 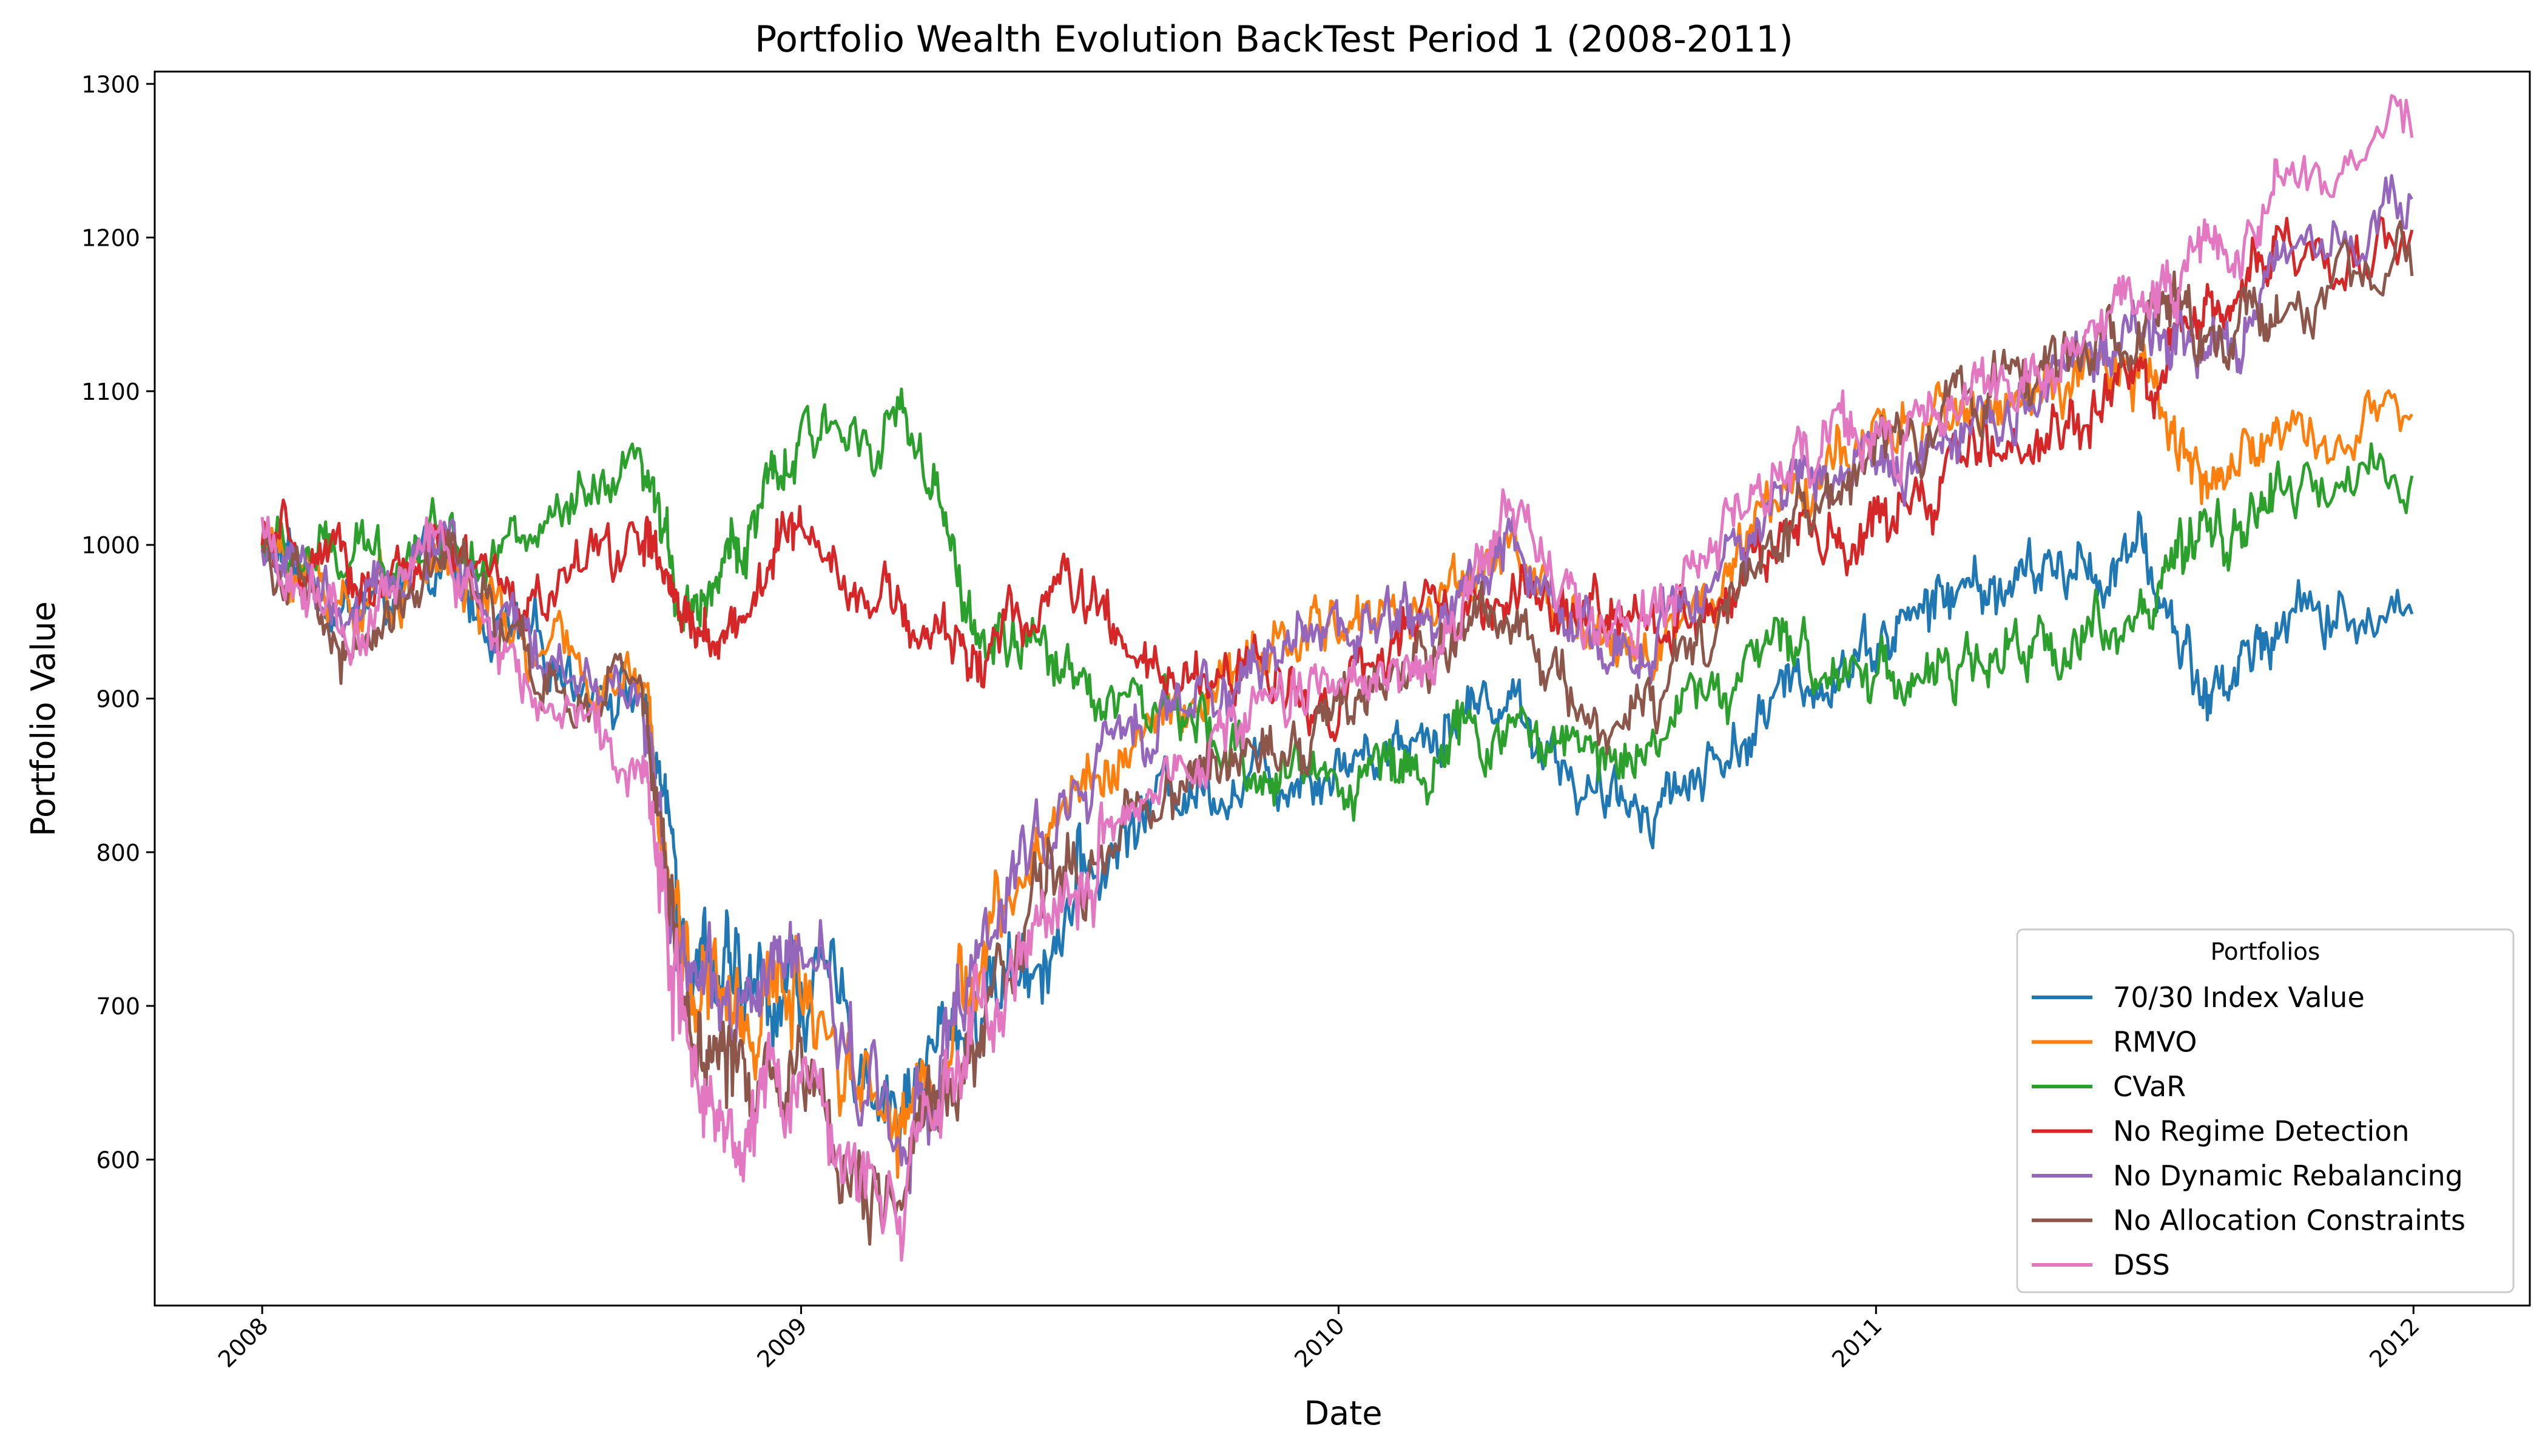 What do you see at coordinates (110, 392) in the screenshot?
I see `y-tick-label: 1100` at bounding box center [110, 392].